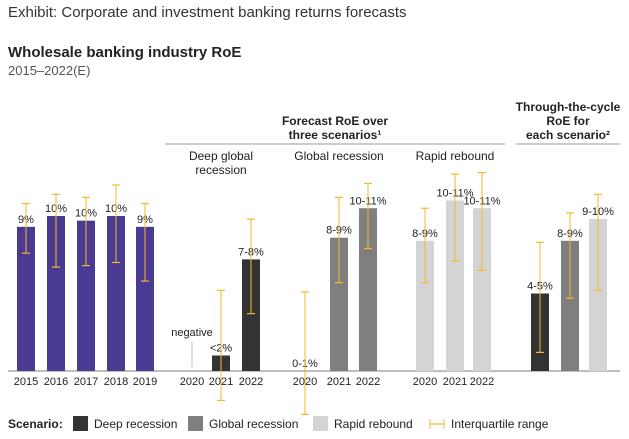 The height and width of the screenshot is (439, 629). Describe the element at coordinates (568, 121) in the screenshot. I see `ttc-header: RoE for` at that location.